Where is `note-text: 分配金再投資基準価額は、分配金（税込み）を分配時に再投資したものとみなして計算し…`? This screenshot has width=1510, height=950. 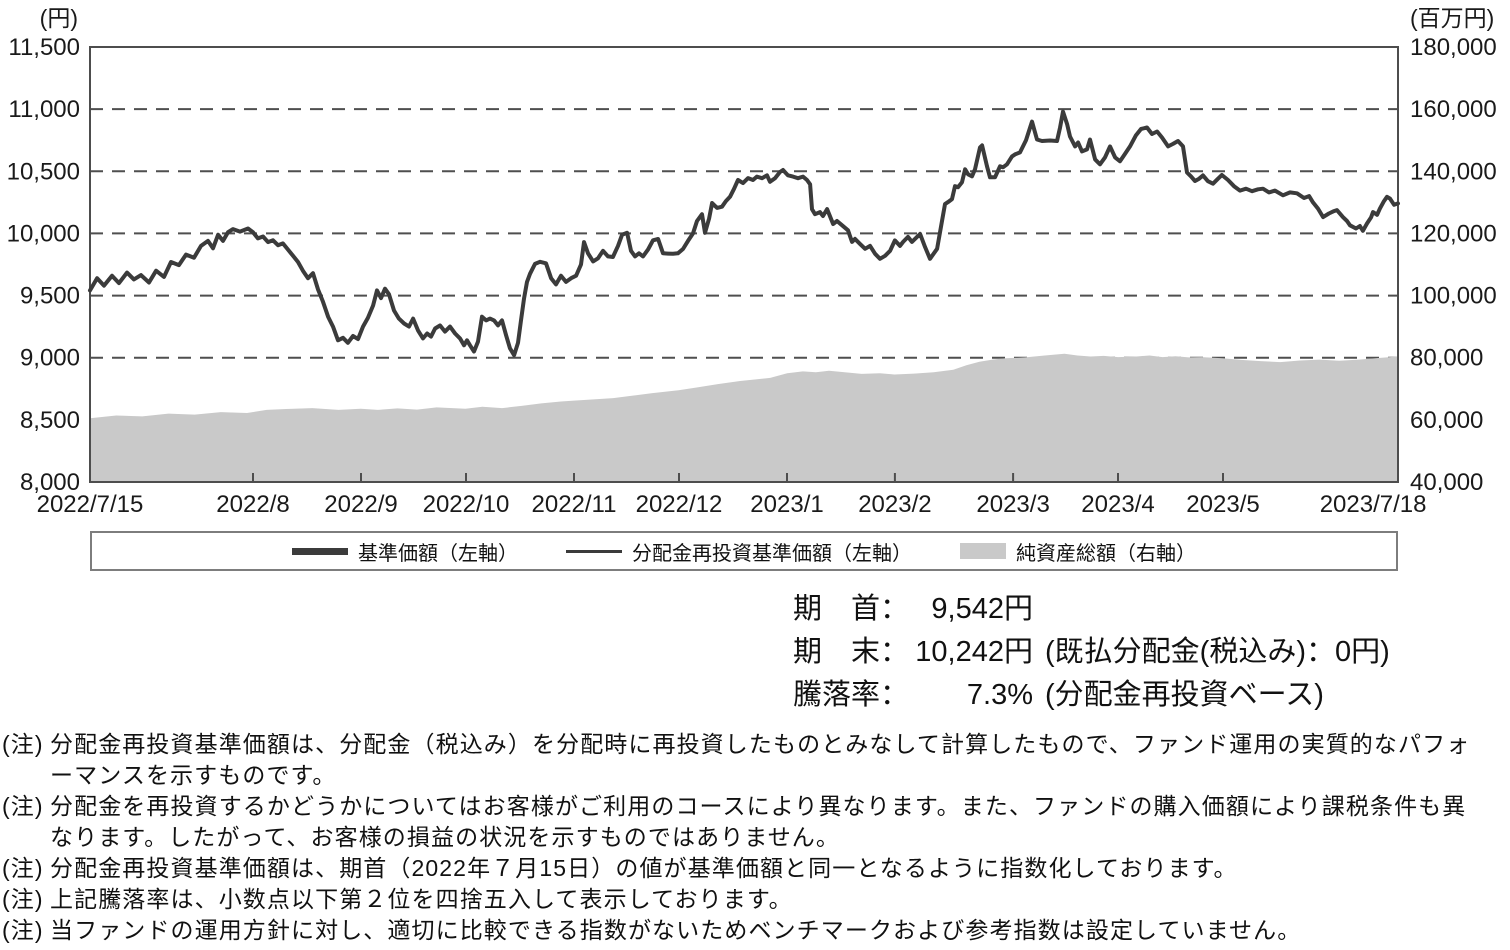 note-text: 分配金再投資基準価額は、分配金（税込み）を分配時に再投資したものとみなして計算し… is located at coordinates (760, 759).